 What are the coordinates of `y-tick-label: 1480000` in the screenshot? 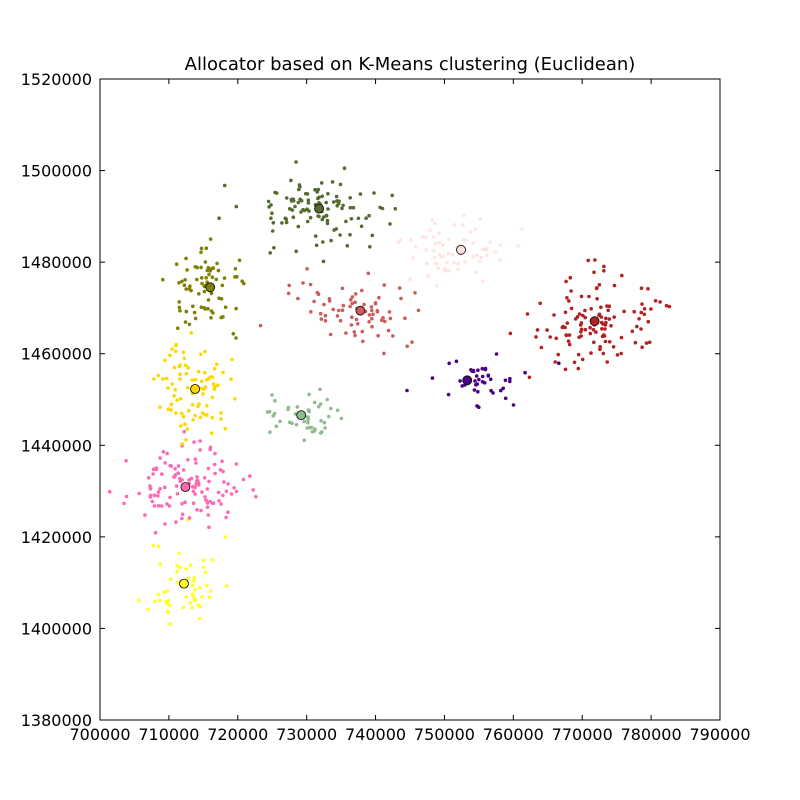 It's located at (56, 262).